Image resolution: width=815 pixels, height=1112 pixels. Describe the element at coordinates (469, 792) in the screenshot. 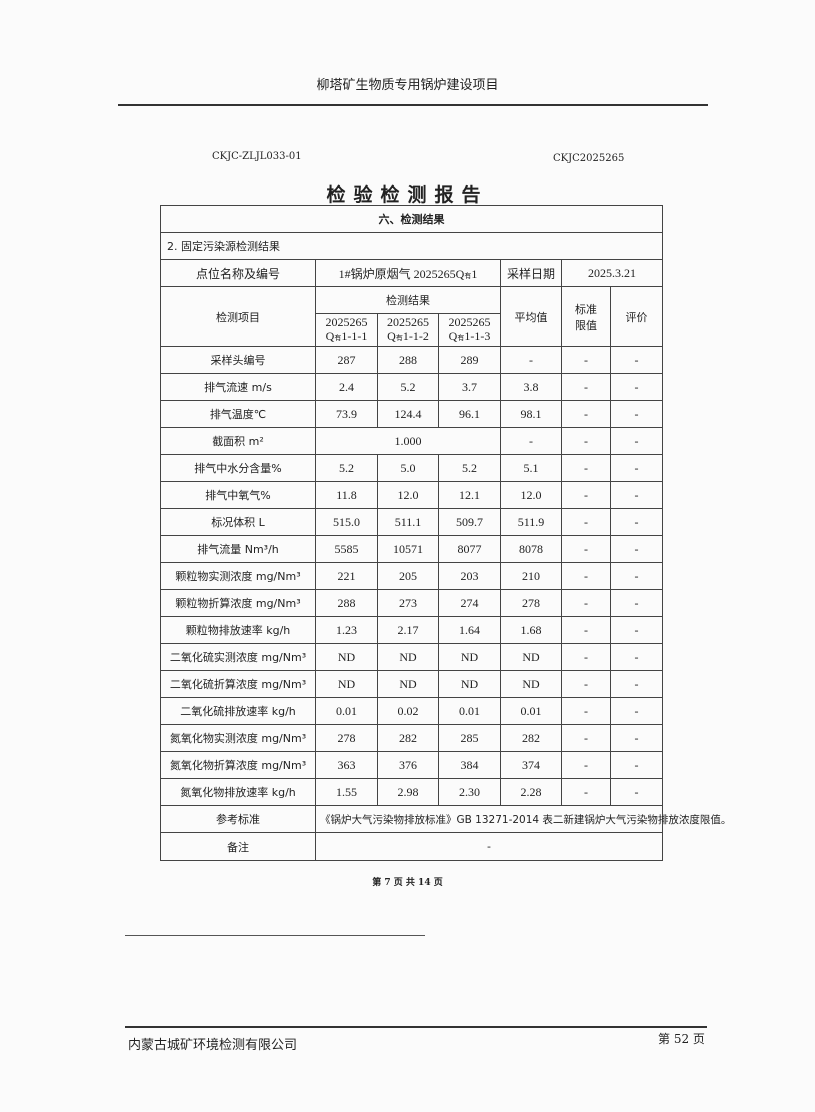

I see `row-value: 2.30` at that location.